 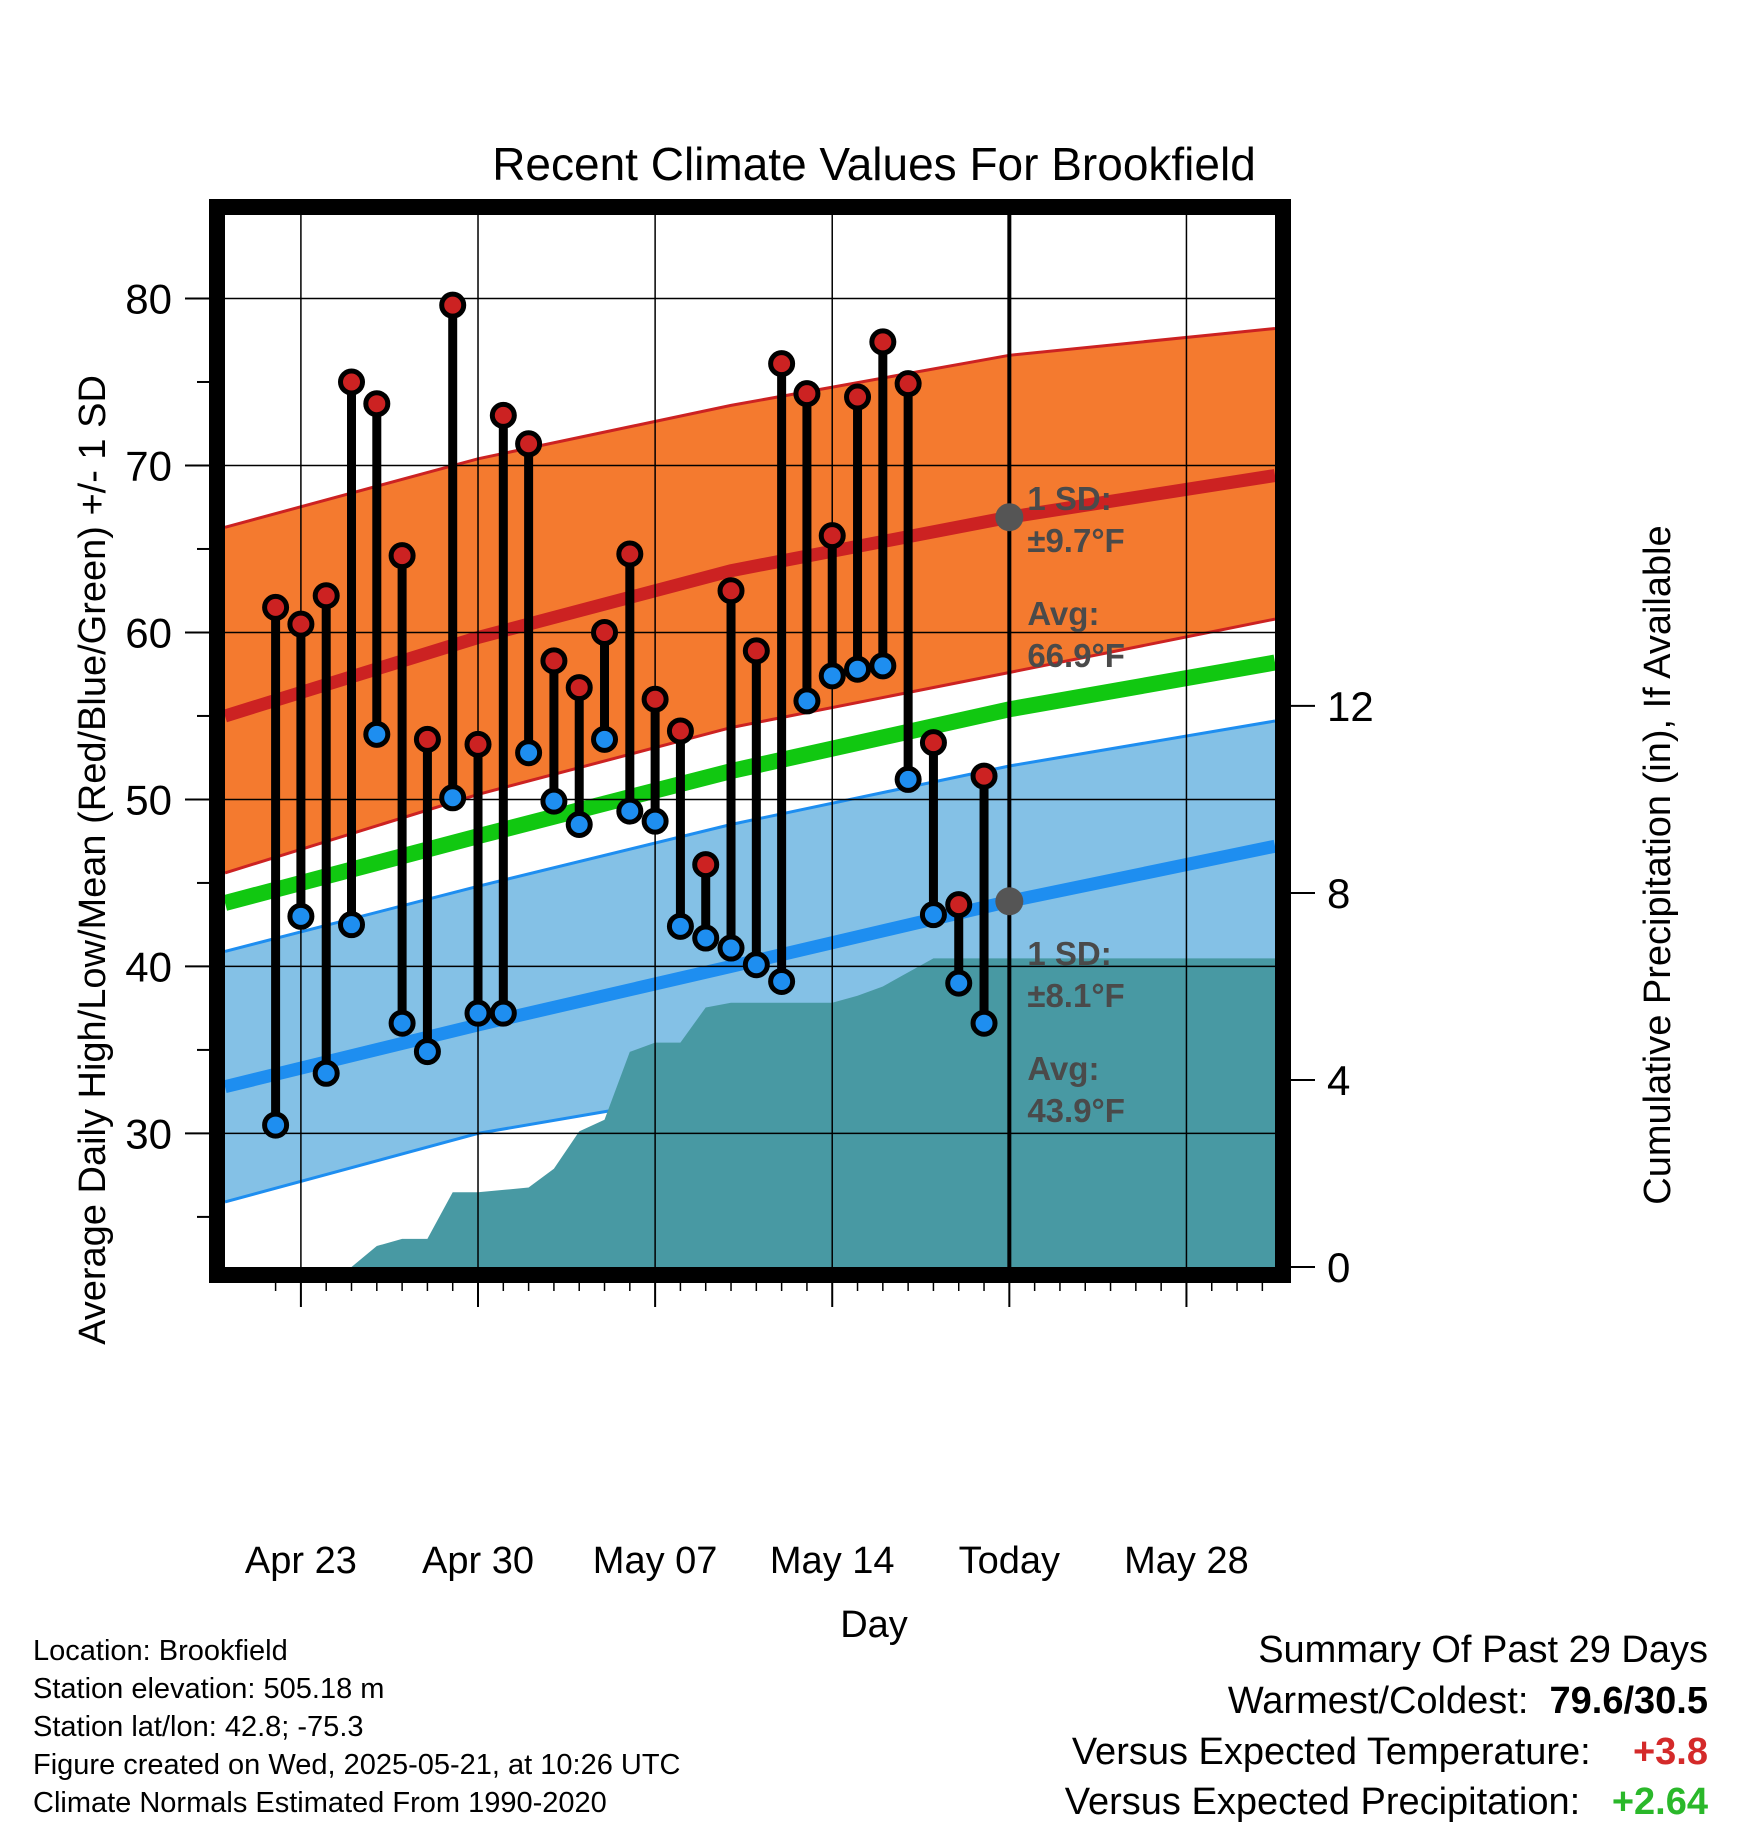 What do you see at coordinates (1338, 1267) in the screenshot?
I see `y2-tick-label: 0` at bounding box center [1338, 1267].